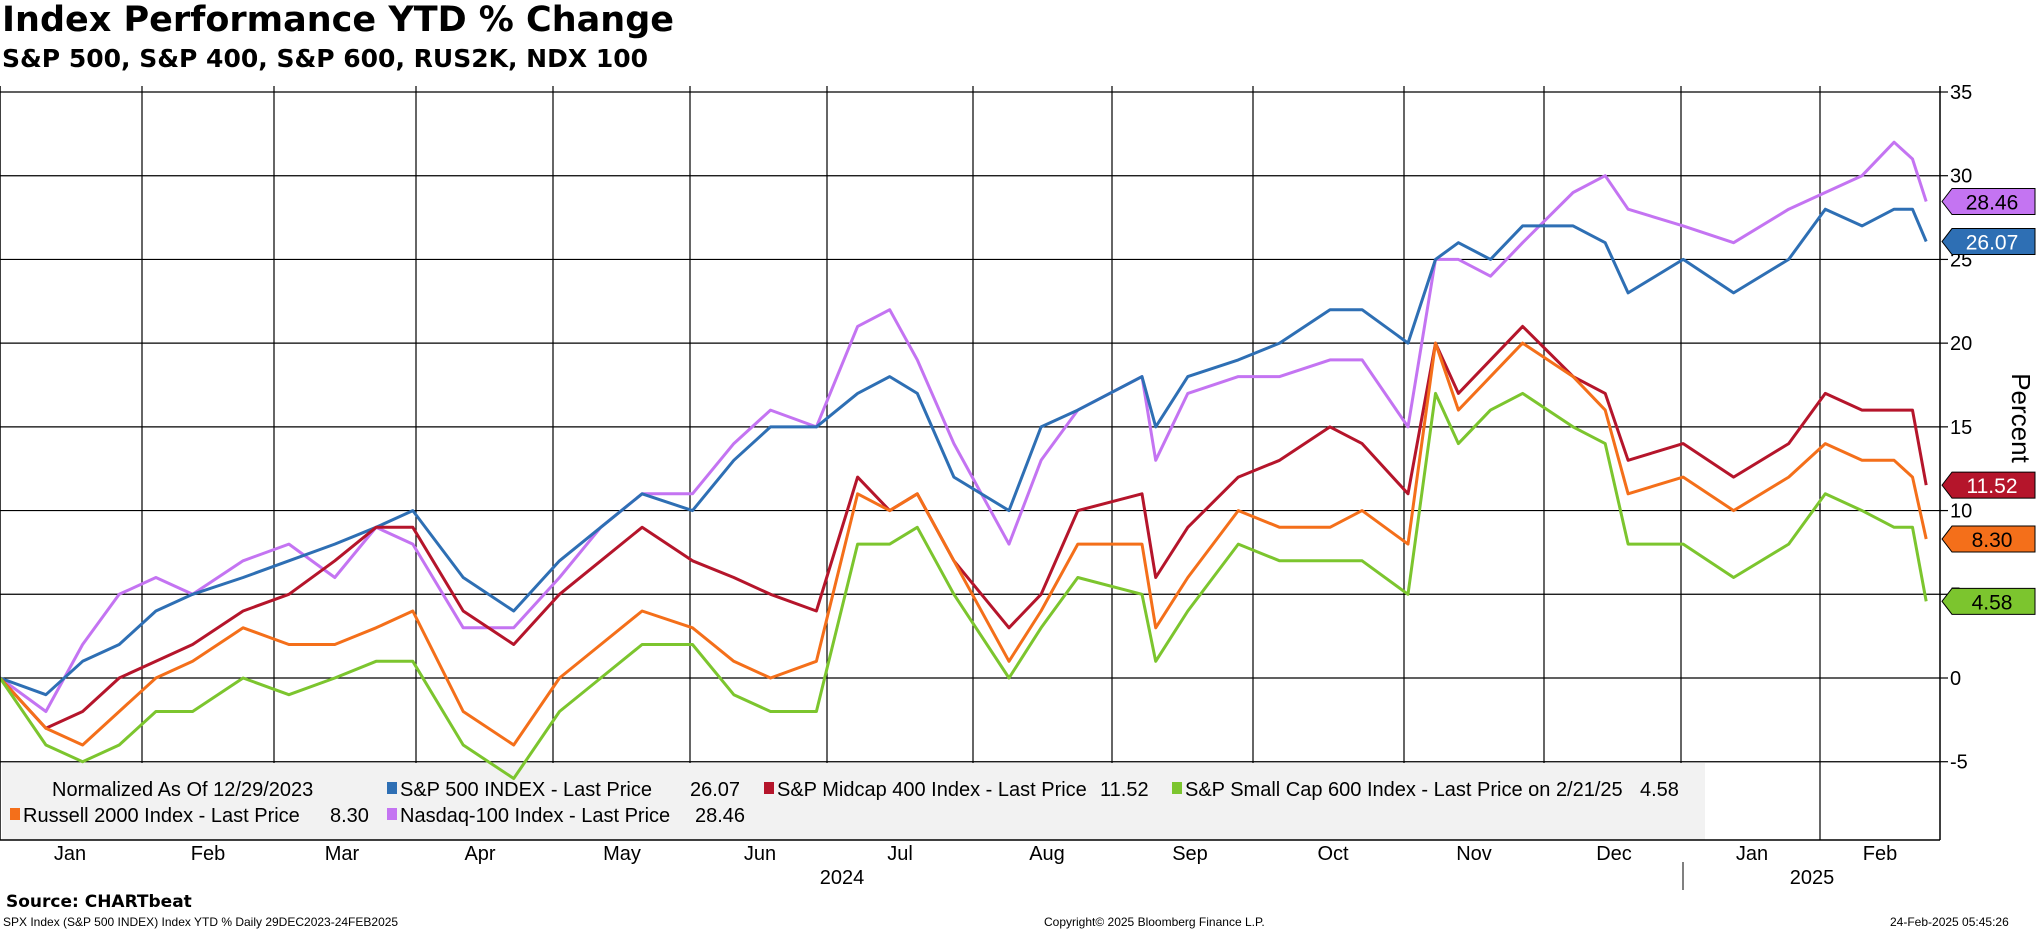 The image size is (2041, 932). Describe the element at coordinates (1961, 177) in the screenshot. I see `y-tick-label: 30` at that location.